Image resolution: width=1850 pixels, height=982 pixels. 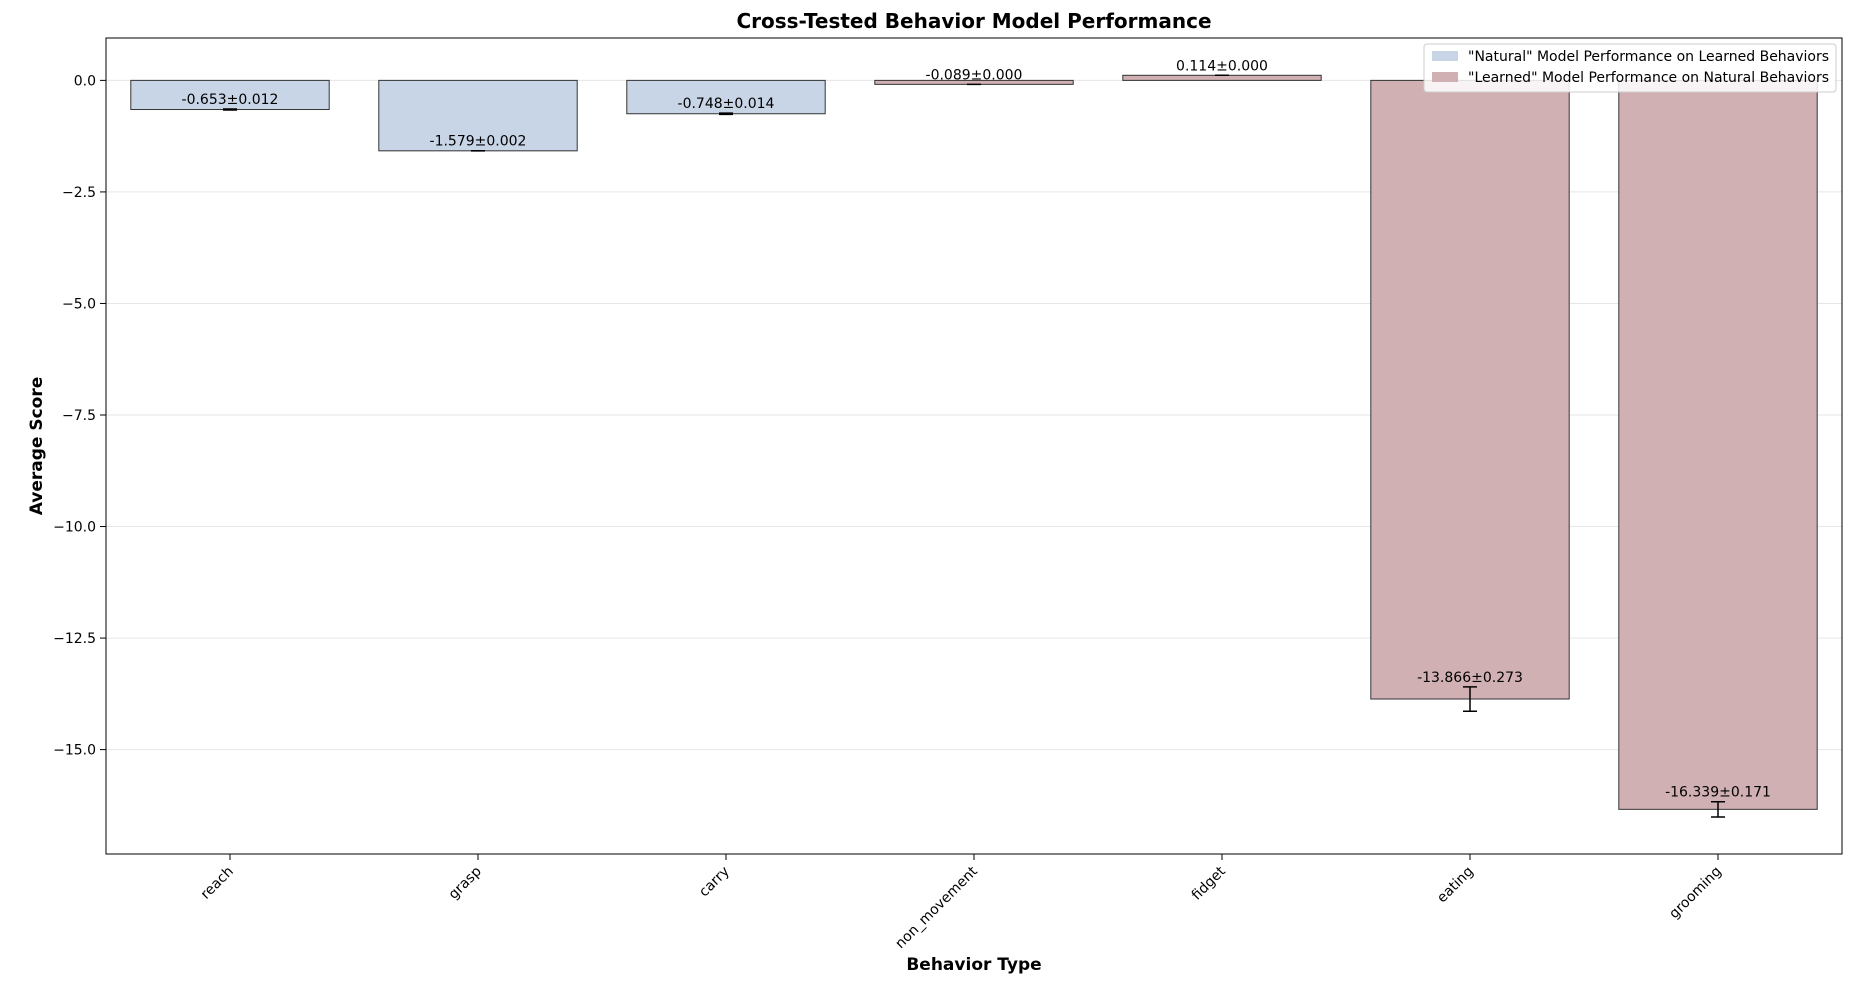 What do you see at coordinates (1209, 883) in the screenshot?
I see `x-tick-label: fidget` at bounding box center [1209, 883].